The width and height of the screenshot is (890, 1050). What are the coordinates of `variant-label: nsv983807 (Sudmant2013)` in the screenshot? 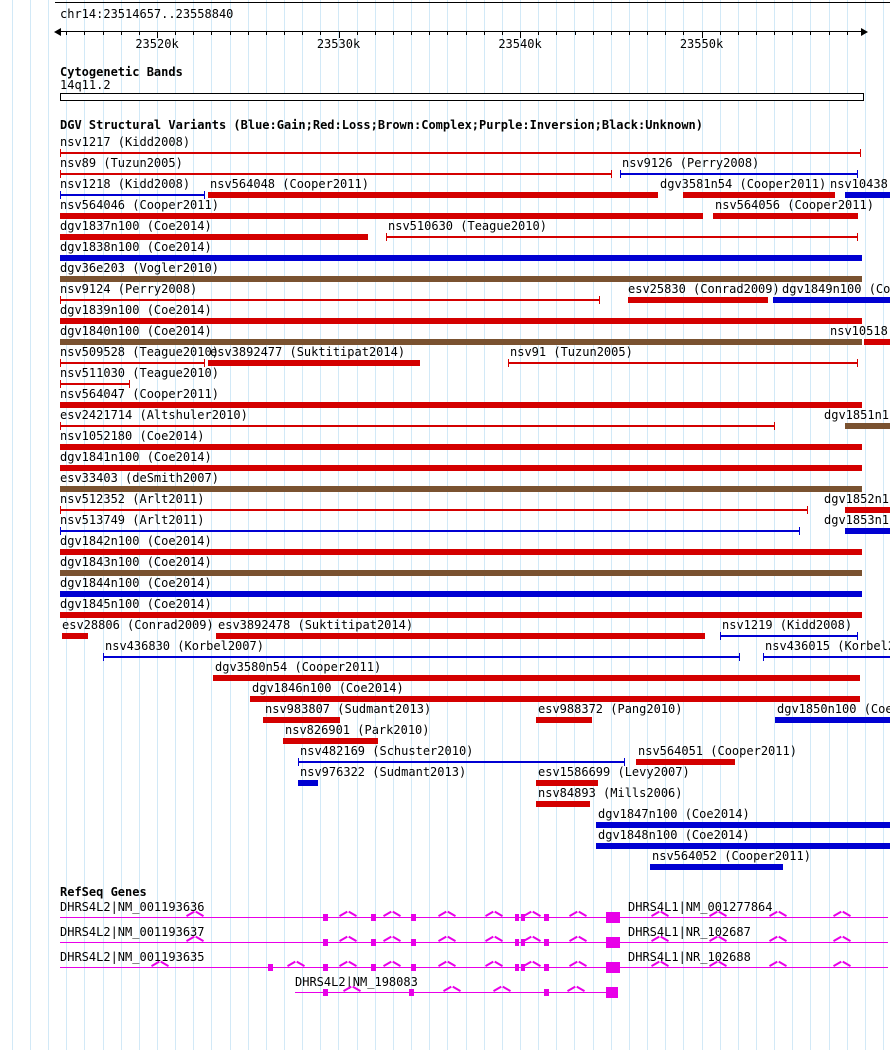 It's located at (348, 709).